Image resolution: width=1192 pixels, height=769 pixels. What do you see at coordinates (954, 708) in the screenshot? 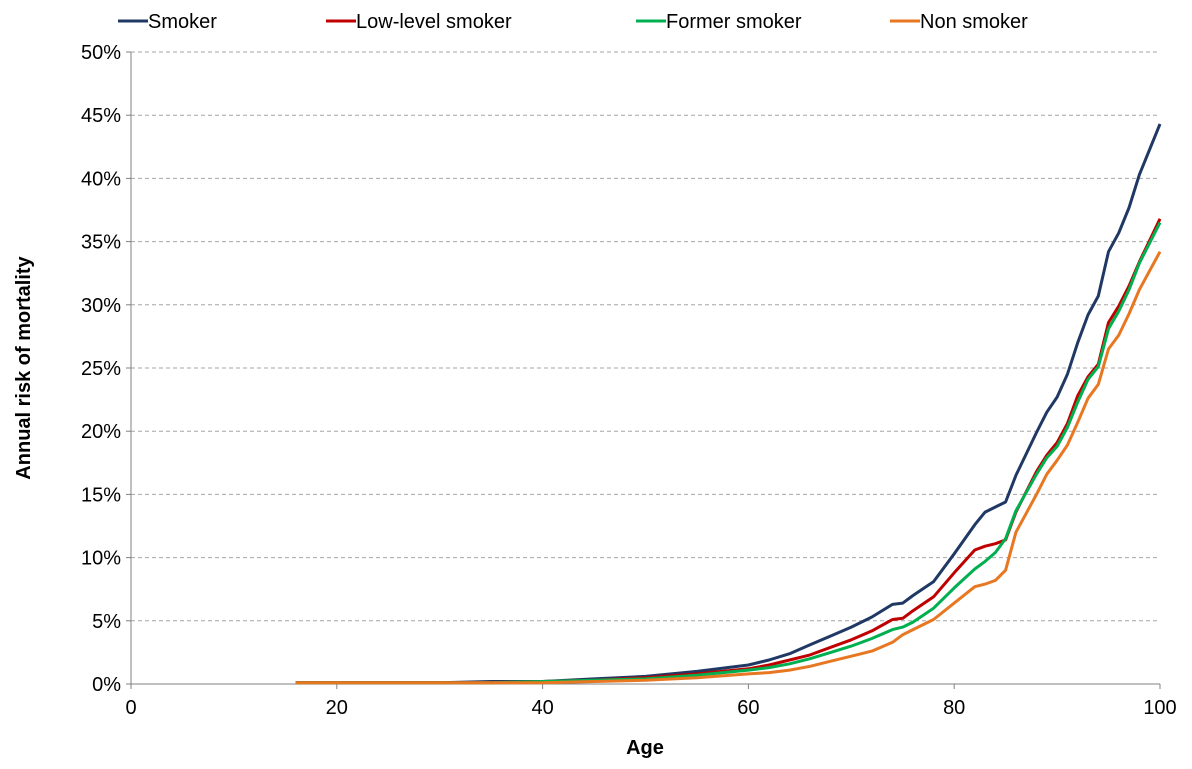
I see `x-tick-label: 80` at bounding box center [954, 708].